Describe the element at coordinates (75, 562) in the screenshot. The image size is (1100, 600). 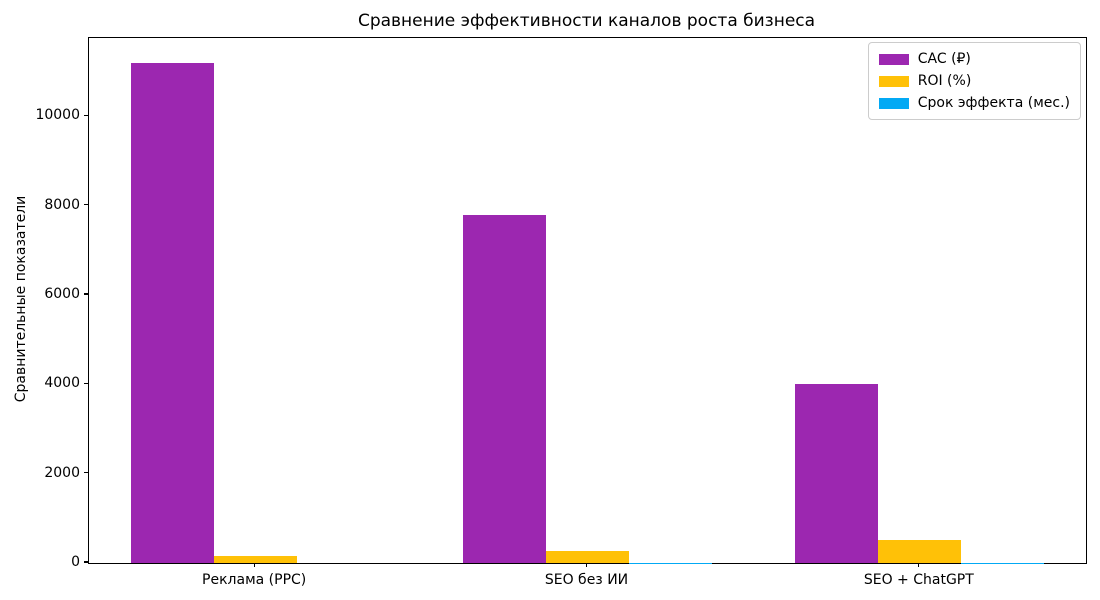
I see `y-tick-label: 0` at that location.